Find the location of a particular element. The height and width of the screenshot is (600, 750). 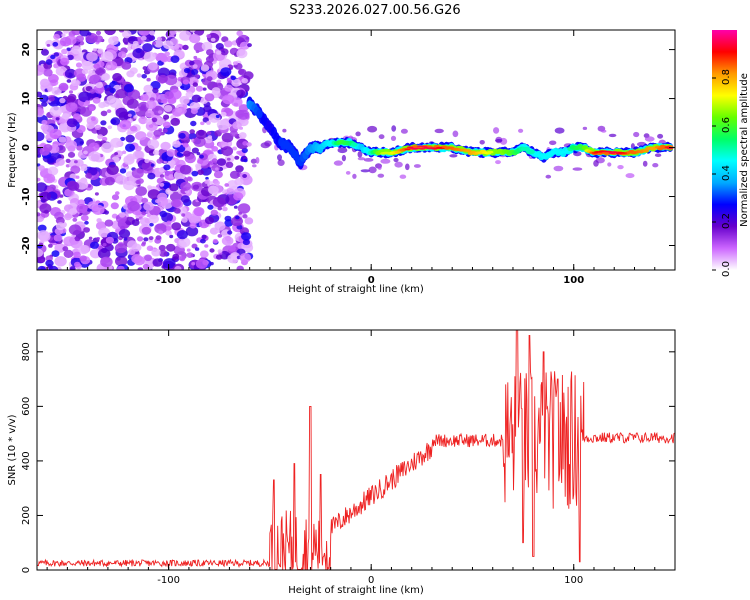

x-tick-label: 0 is located at coordinates (371, 580).